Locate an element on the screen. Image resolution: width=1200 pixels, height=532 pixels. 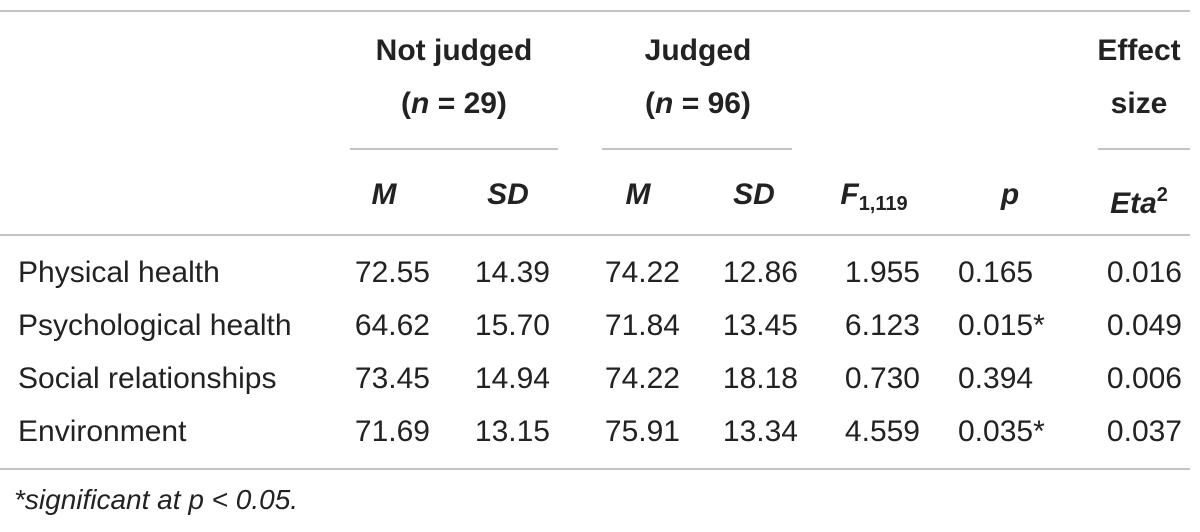
cell-p: 0.015* is located at coordinates (1001, 325).